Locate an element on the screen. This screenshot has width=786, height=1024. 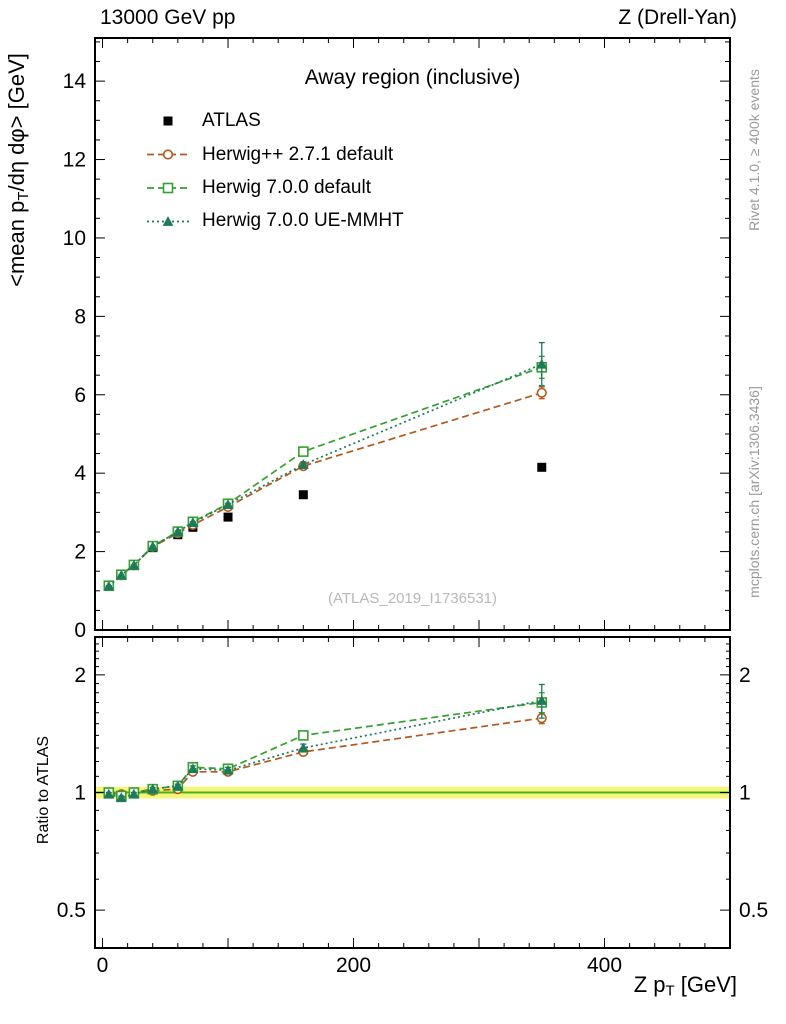
legend-label-herwigpp: Herwig++ 2.7.1 default is located at coordinates (298, 154).